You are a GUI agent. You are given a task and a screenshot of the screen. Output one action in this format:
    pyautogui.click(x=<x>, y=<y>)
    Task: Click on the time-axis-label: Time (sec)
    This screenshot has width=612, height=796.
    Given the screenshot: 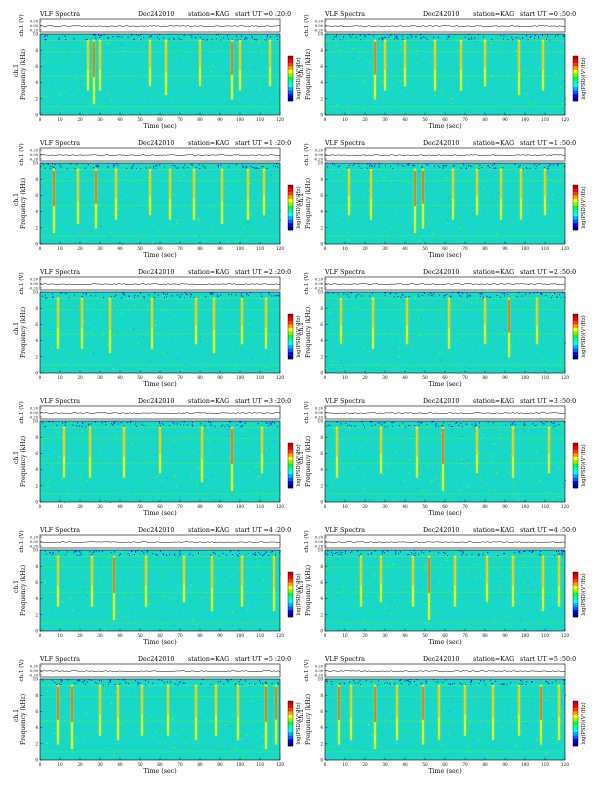 What is the action you would take?
    pyautogui.click(x=159, y=642)
    